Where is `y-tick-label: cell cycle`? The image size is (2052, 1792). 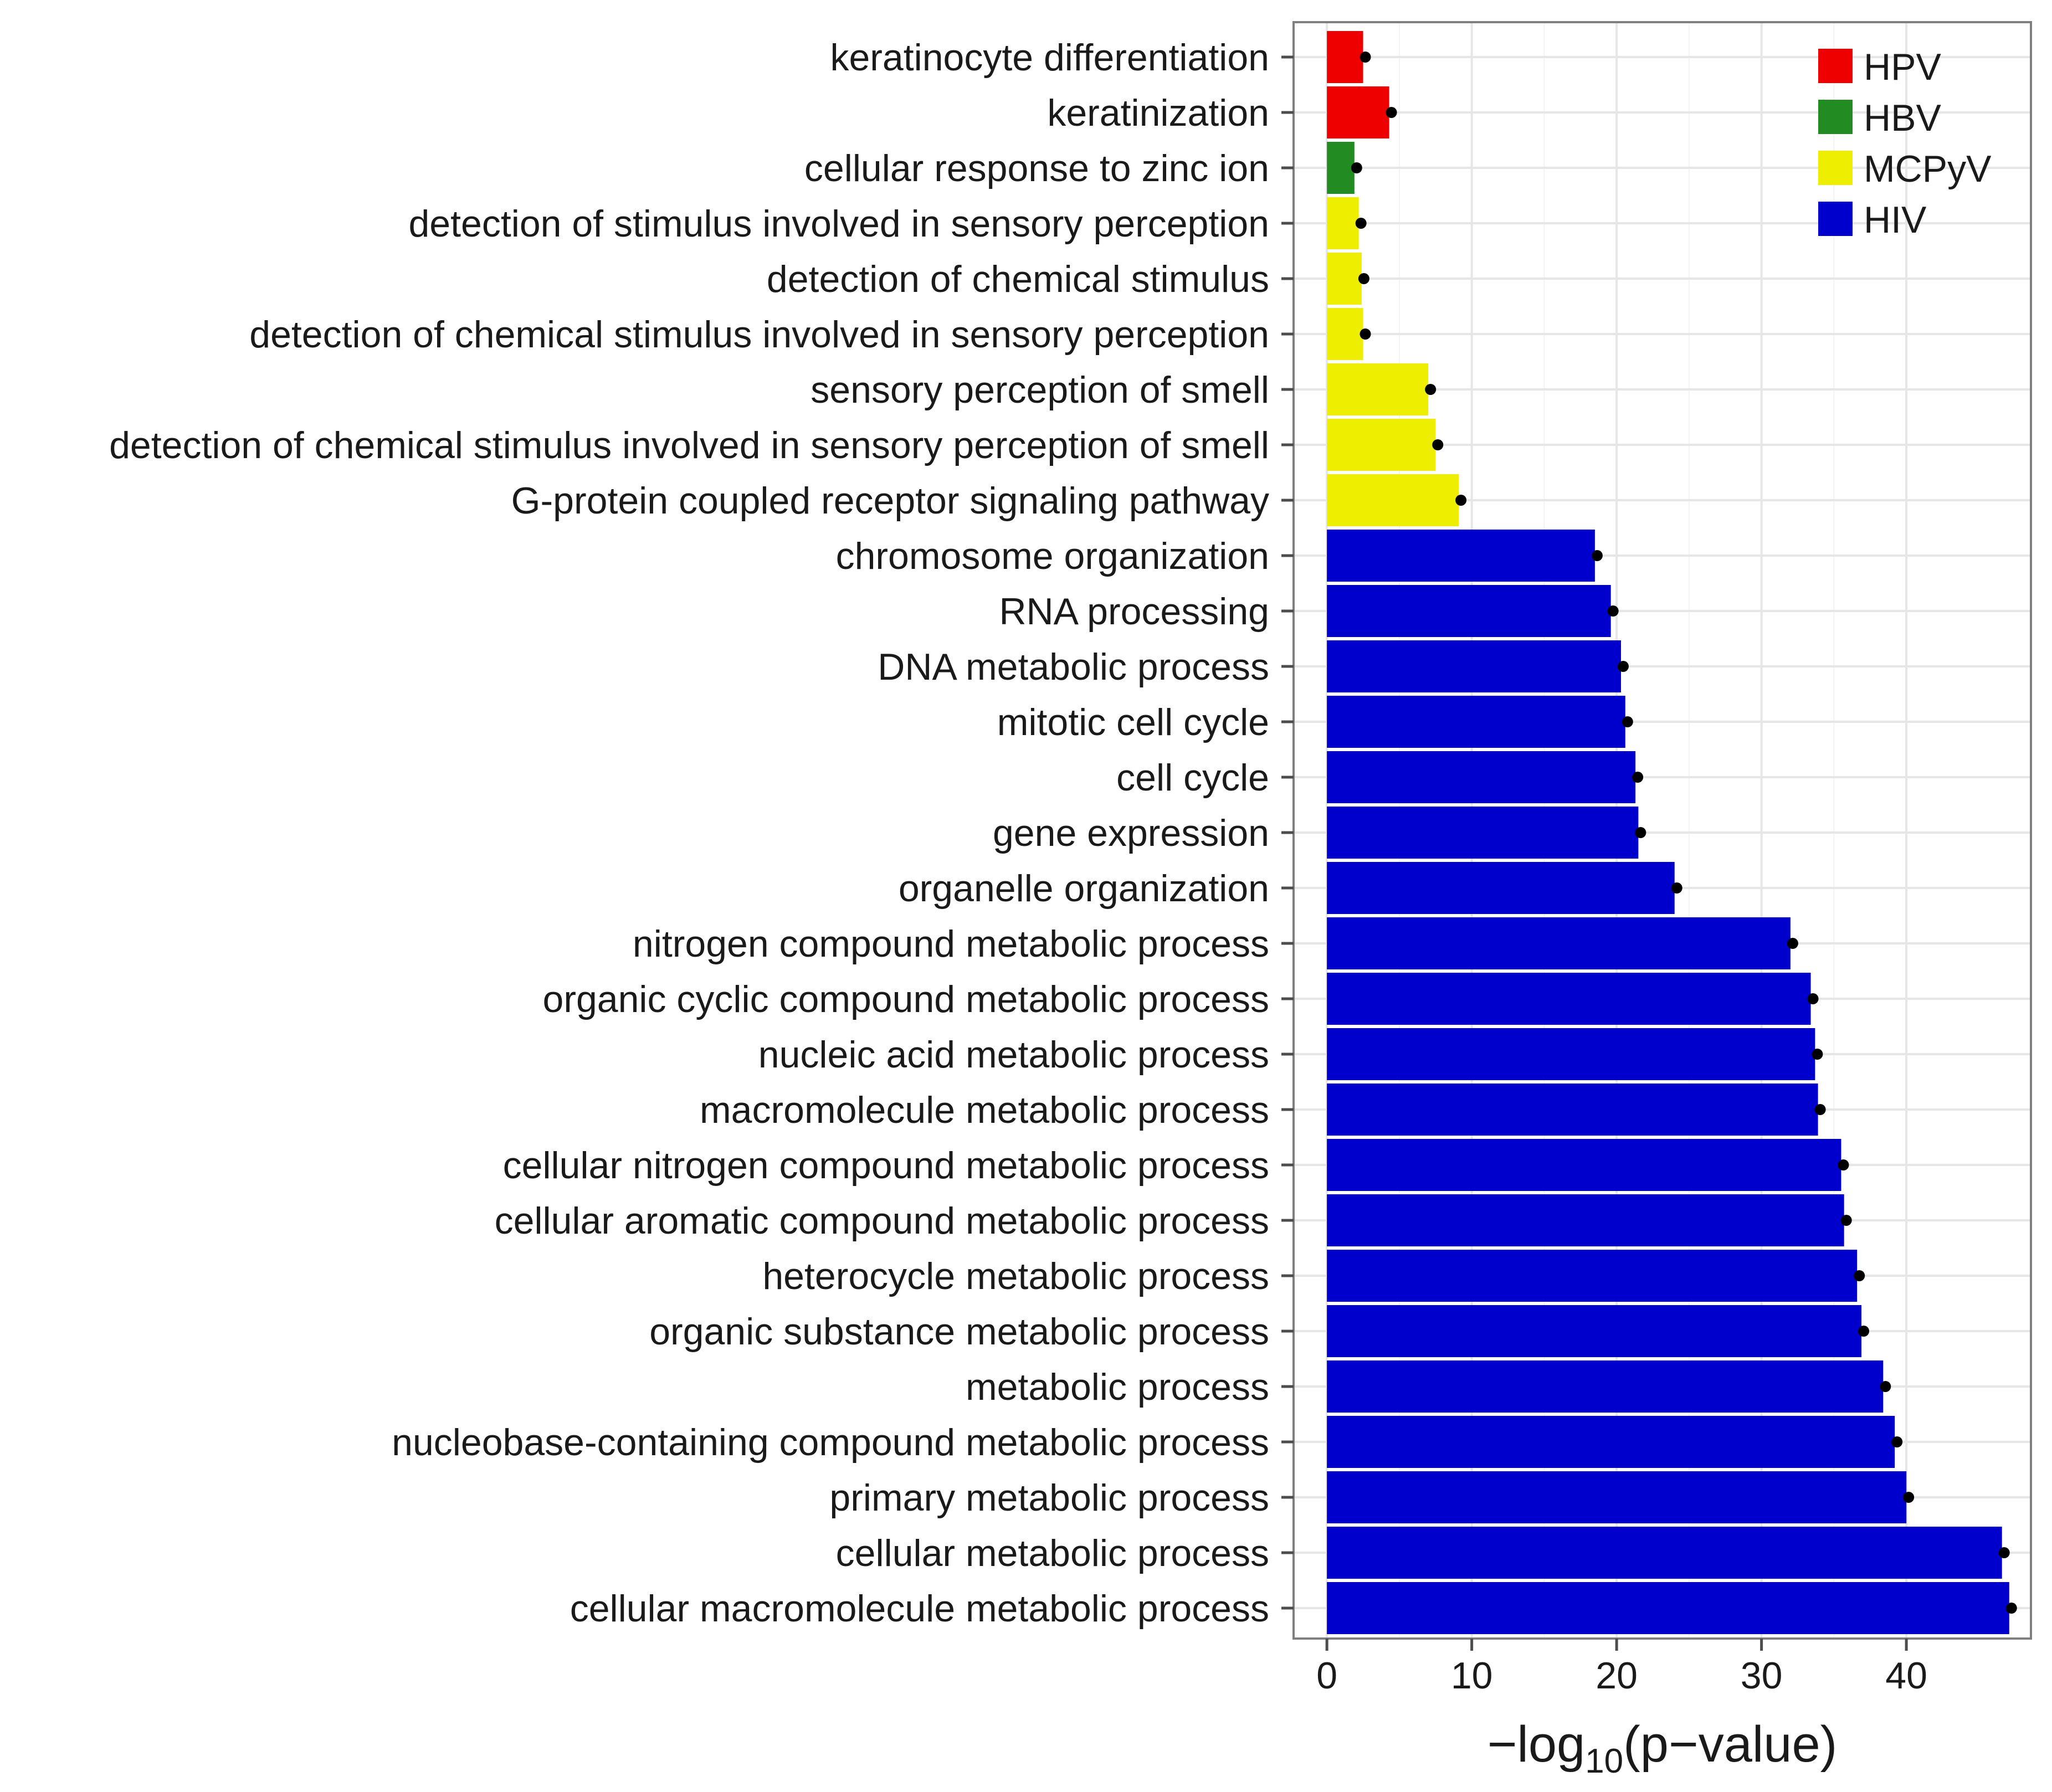 y-tick-label: cell cycle is located at coordinates (1192, 778).